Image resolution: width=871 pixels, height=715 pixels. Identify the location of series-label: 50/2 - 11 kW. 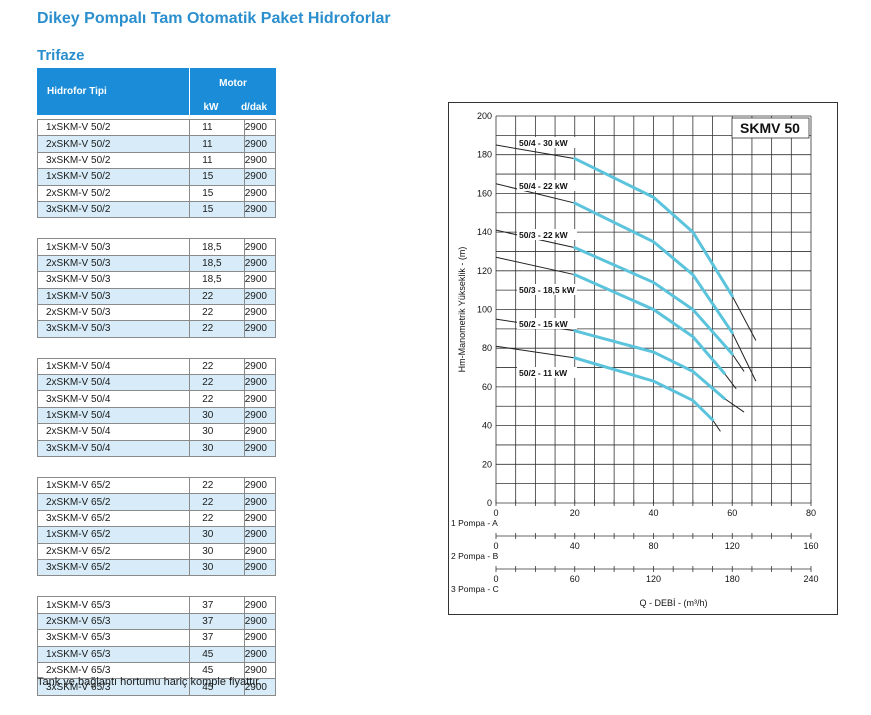
(543, 373).